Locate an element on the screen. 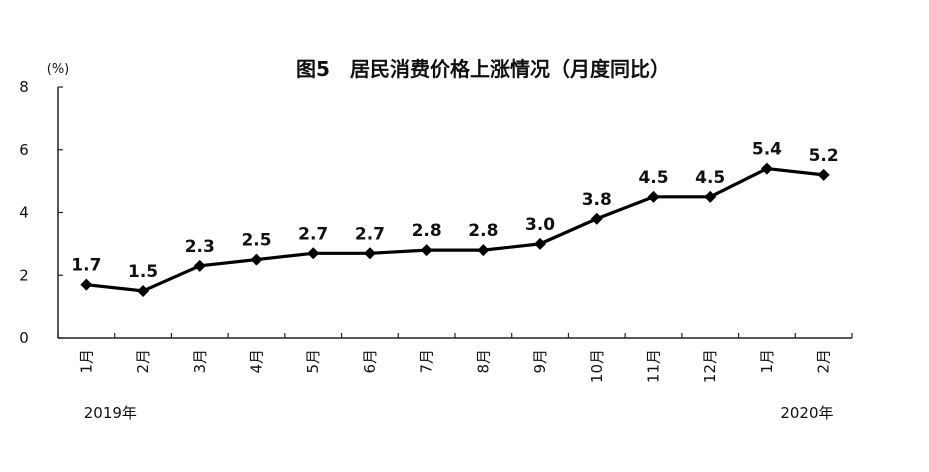 The height and width of the screenshot is (472, 929). data-label: 5.2 is located at coordinates (824, 156).